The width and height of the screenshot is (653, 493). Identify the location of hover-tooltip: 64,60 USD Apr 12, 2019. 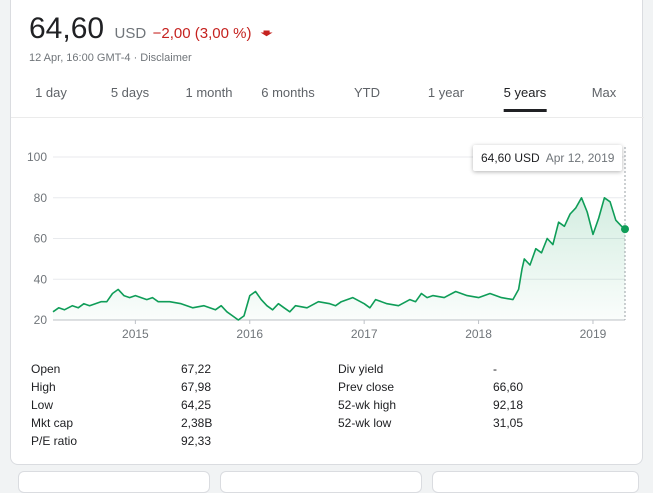
(548, 158).